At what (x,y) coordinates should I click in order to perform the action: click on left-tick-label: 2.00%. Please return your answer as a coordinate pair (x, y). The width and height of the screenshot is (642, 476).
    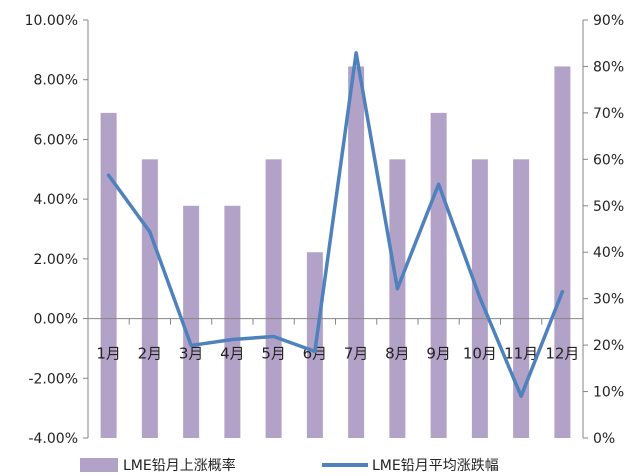
    Looking at the image, I should click on (56, 260).